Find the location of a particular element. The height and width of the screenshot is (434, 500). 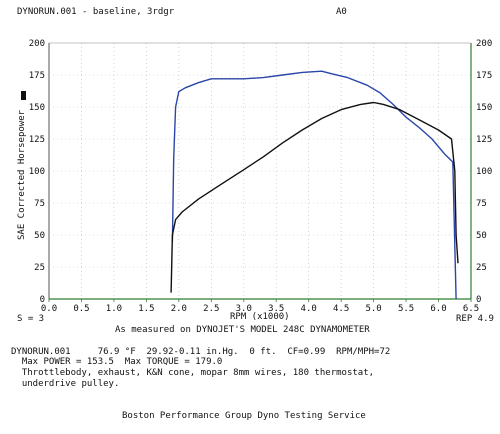

x-tick-label: 3.5 is located at coordinates (276, 309).